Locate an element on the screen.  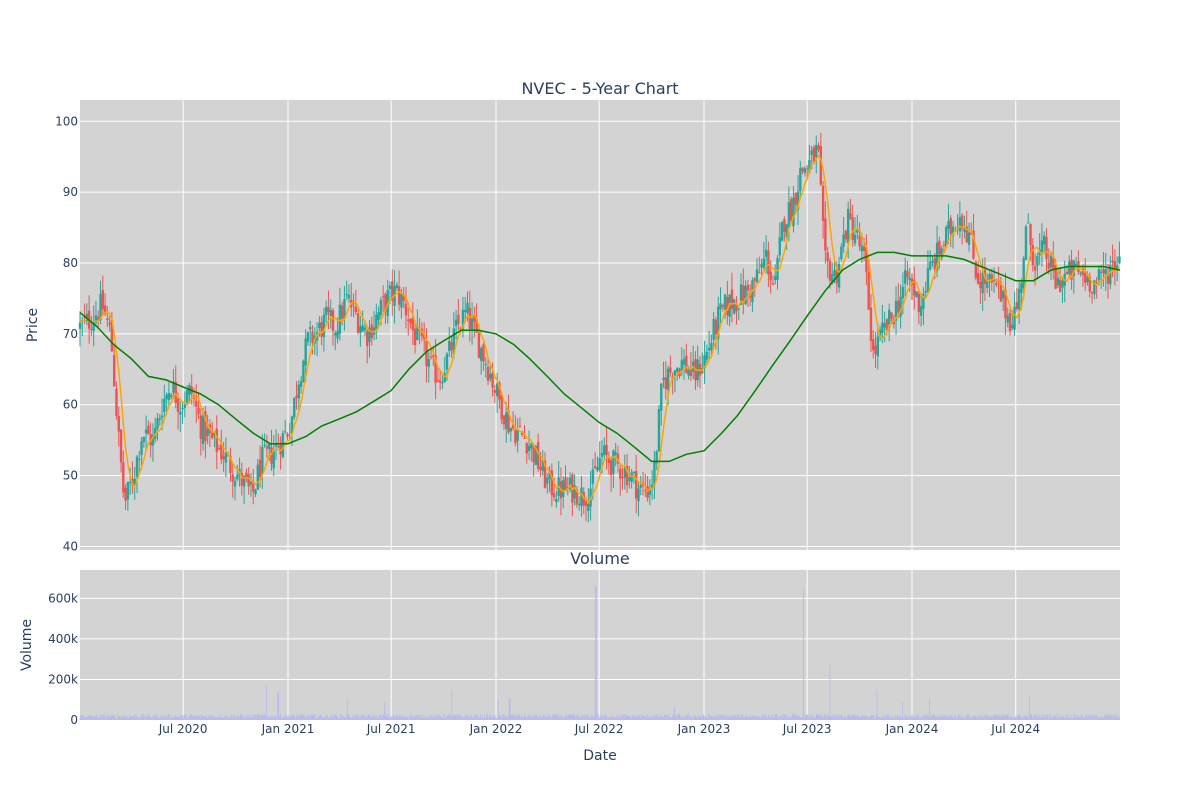
date-x-tick-label: Jan 2024 is located at coordinates (912, 729).